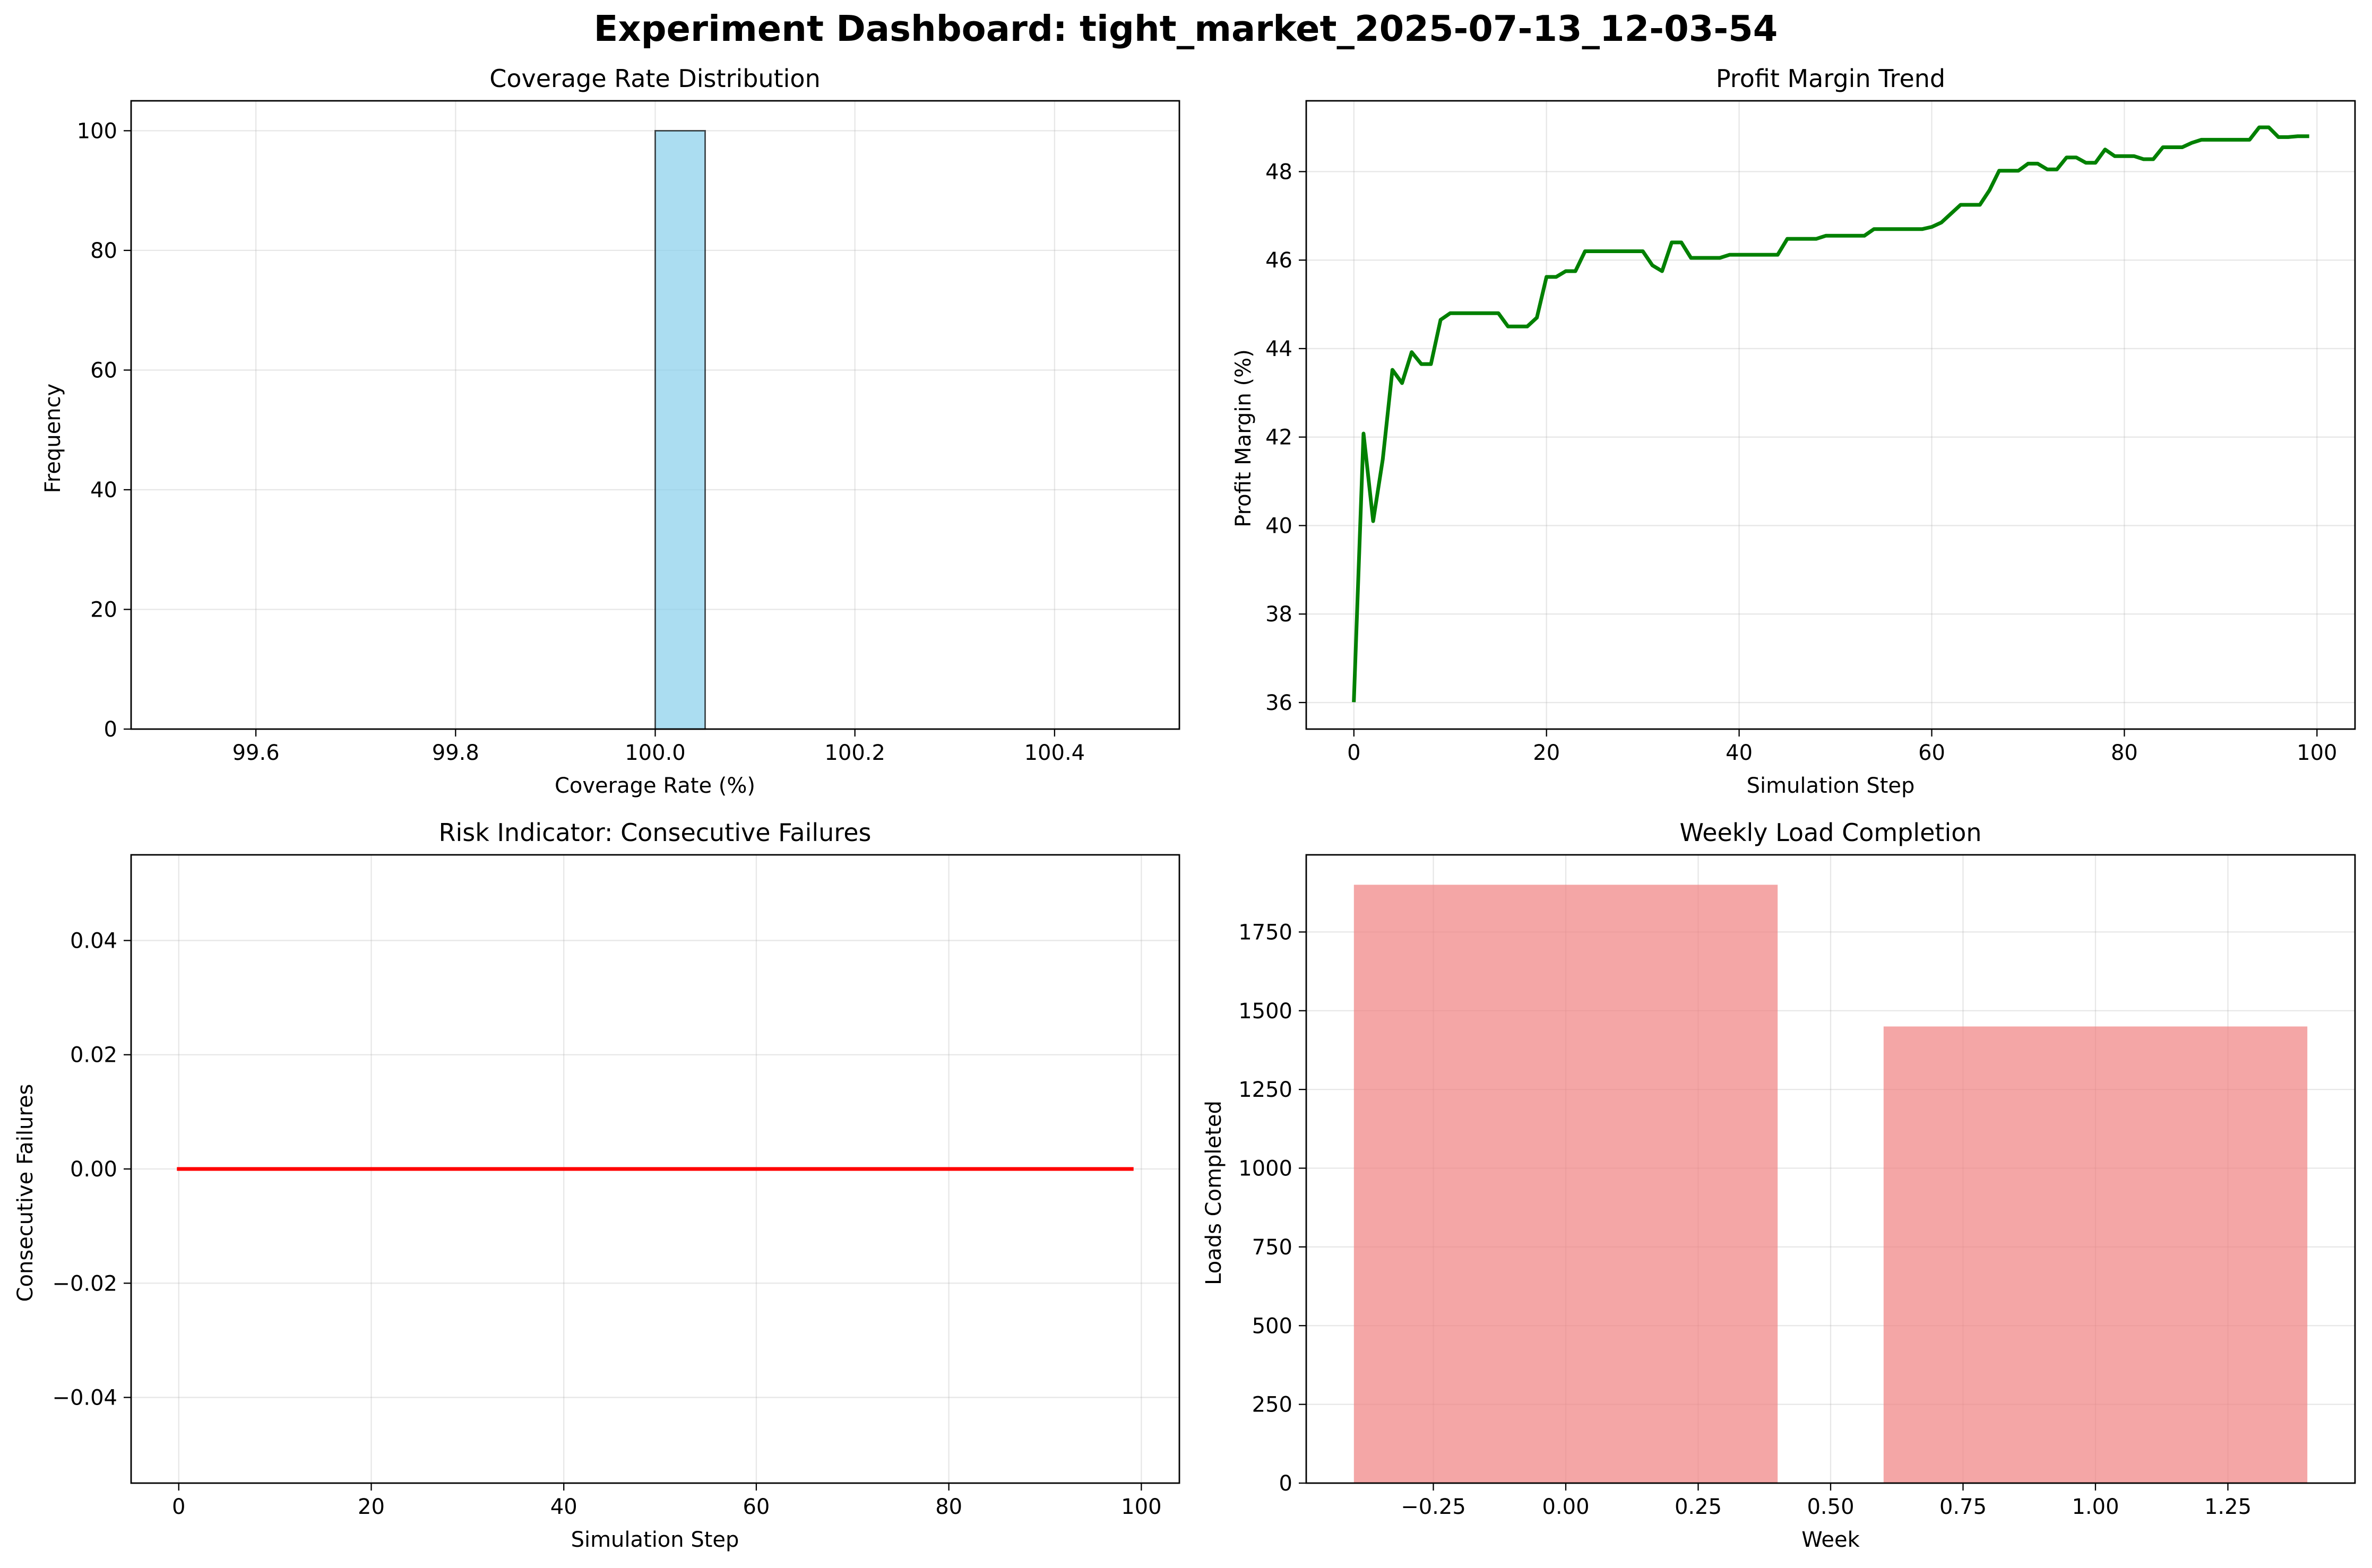 The height and width of the screenshot is (1568, 2372). What do you see at coordinates (97, 131) in the screenshot?
I see `coverage-y-tick-label: 100` at bounding box center [97, 131].